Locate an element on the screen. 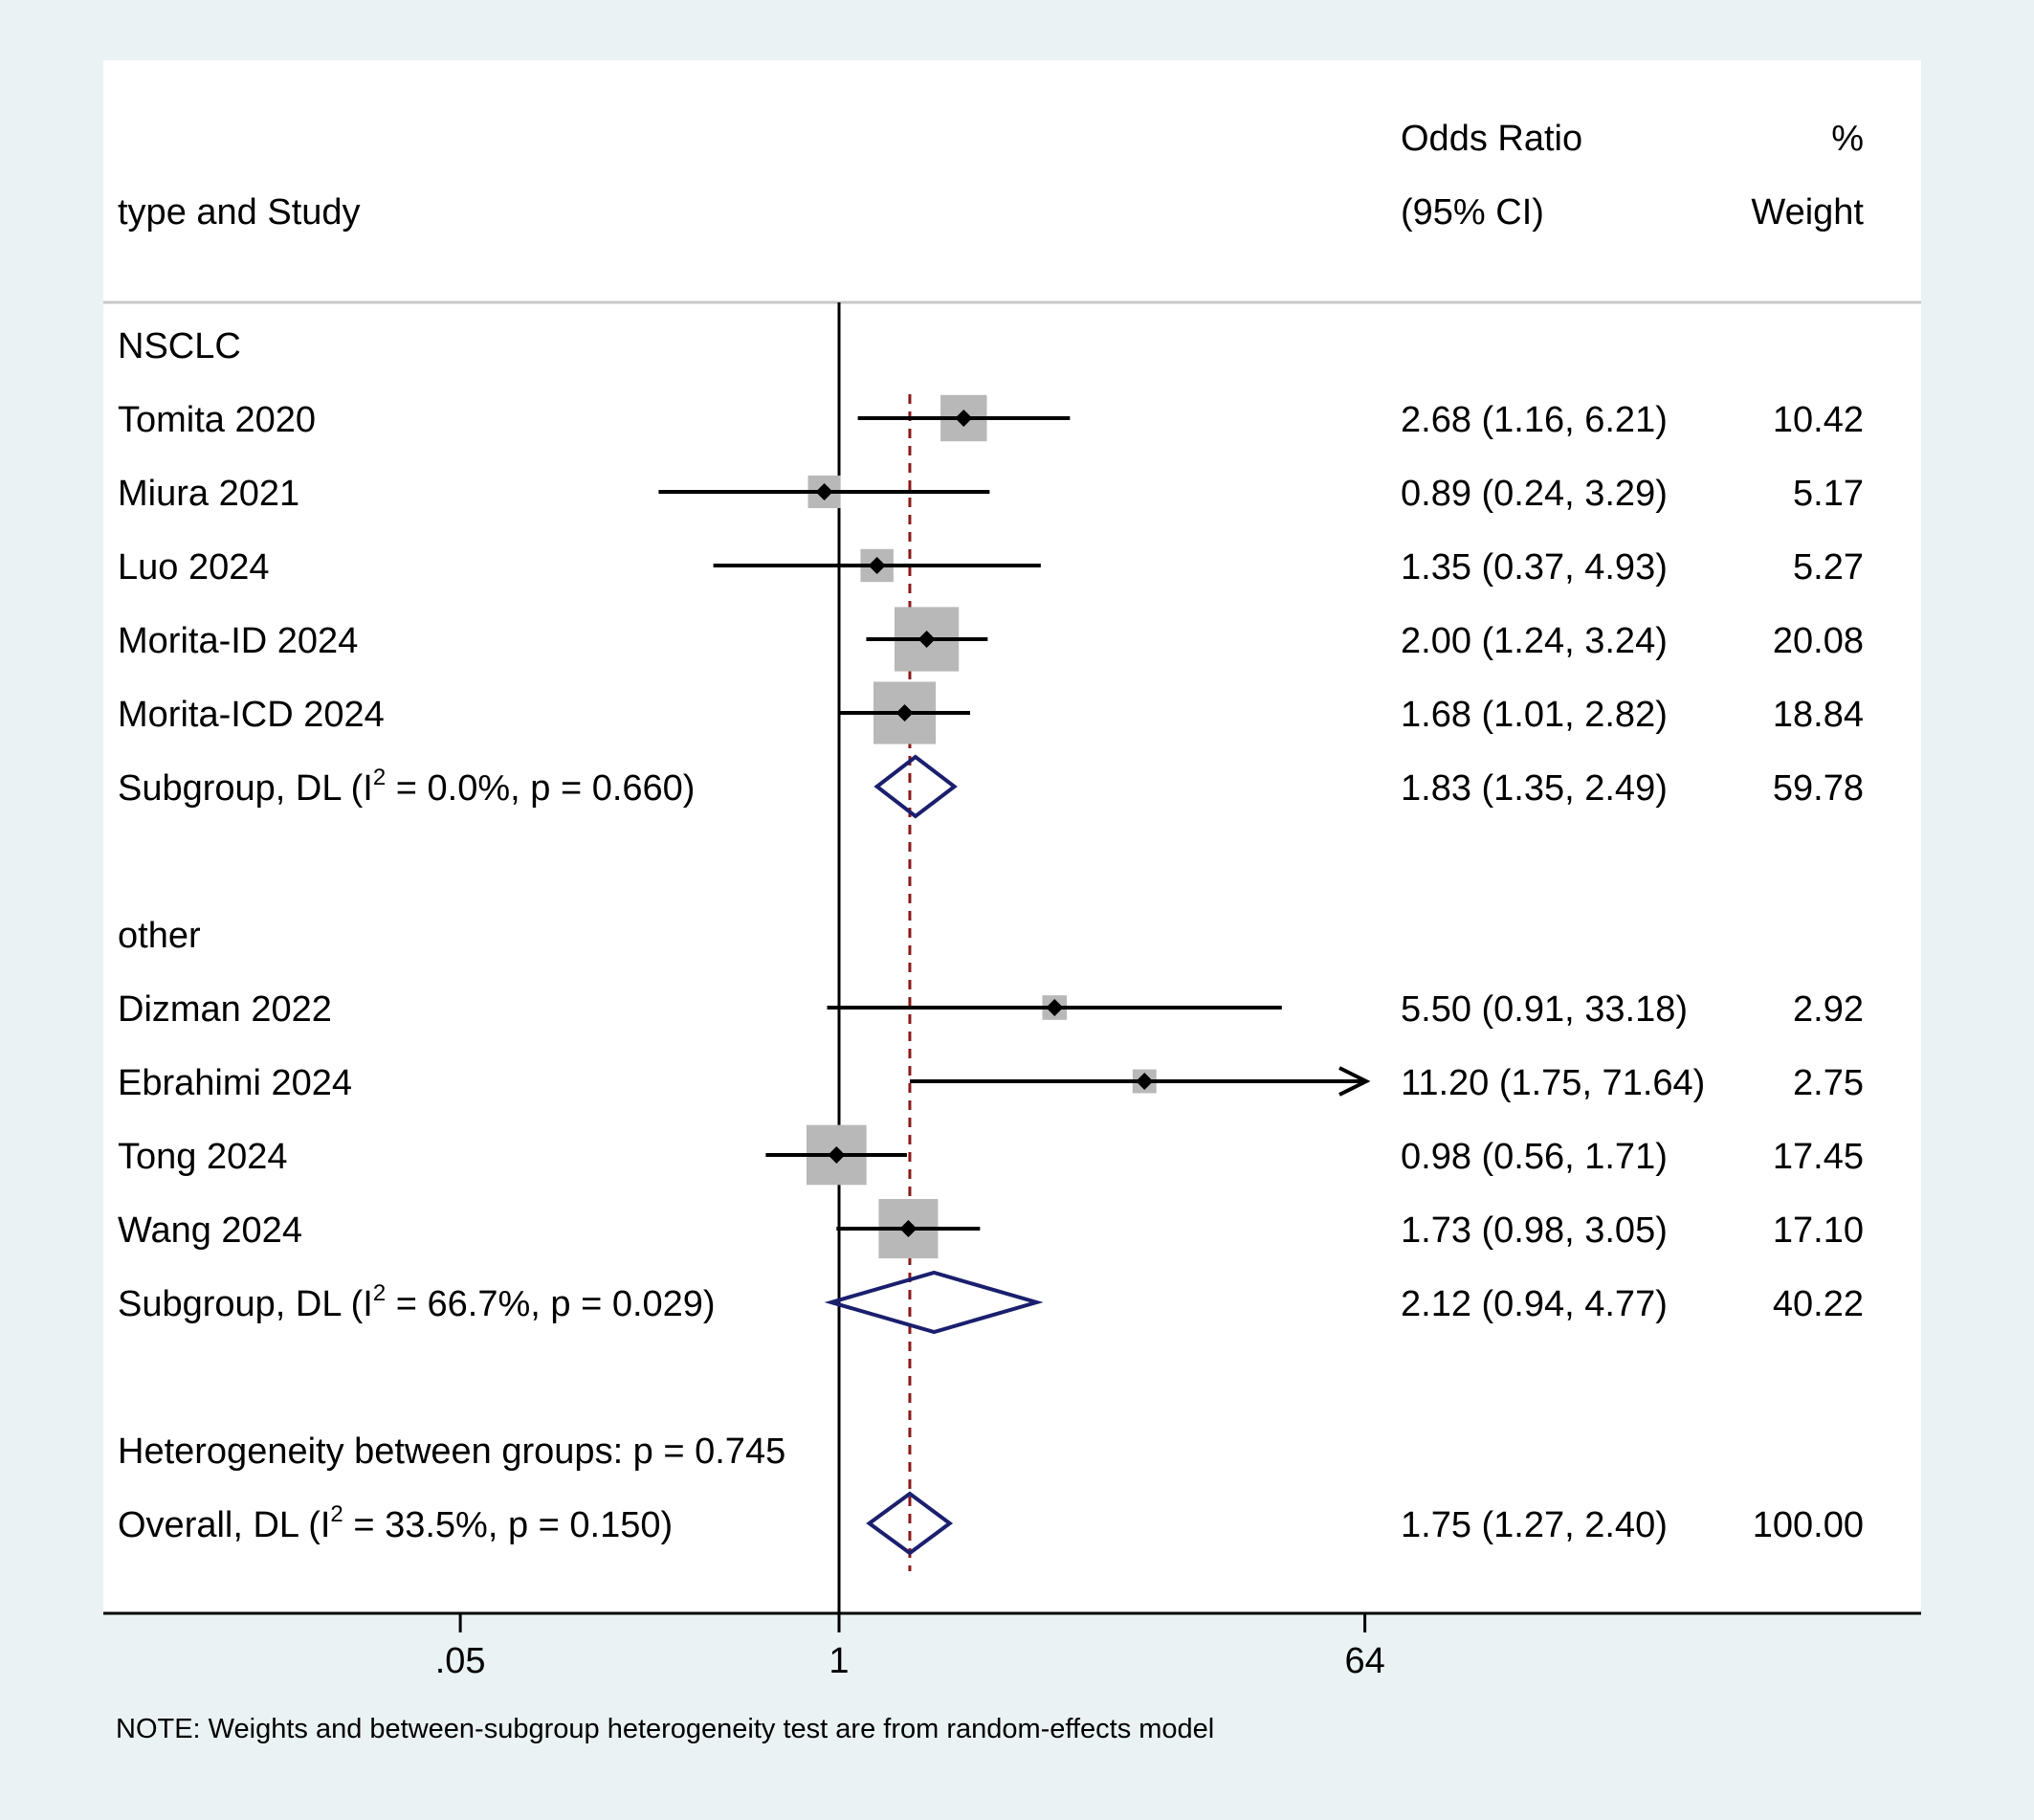 This screenshot has width=2034, height=1820. subgroup-label: Subgroup, DL (I2 = 0.0%, p = 0.660) is located at coordinates (406, 787).